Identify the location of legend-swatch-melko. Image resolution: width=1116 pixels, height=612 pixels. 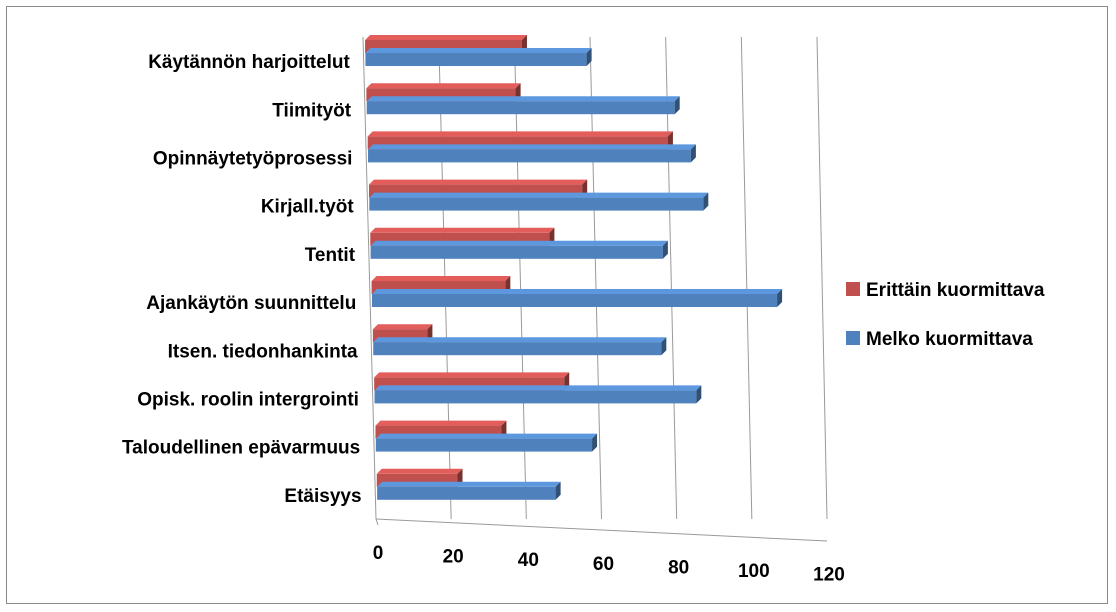
(853, 338).